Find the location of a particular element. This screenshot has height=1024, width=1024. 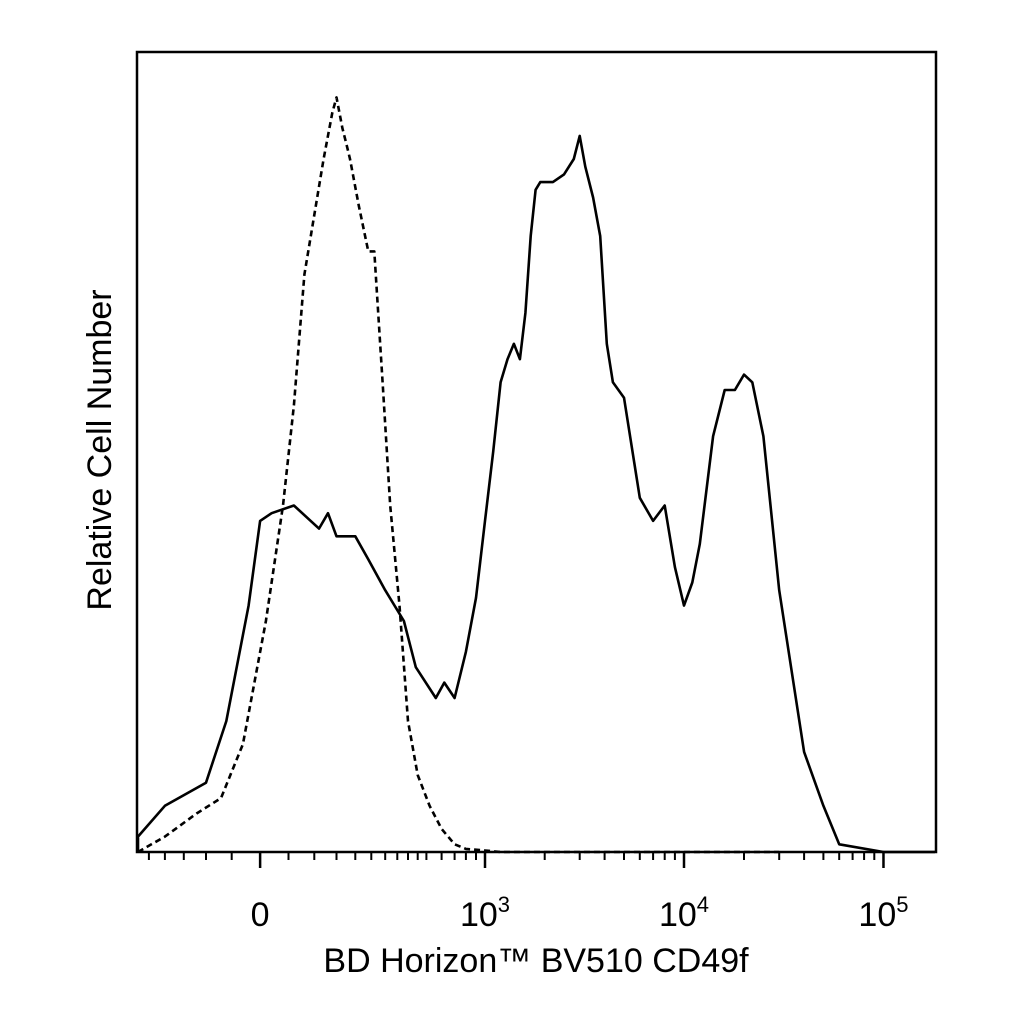

x-tick-exponent: 3 is located at coordinates (504, 904).